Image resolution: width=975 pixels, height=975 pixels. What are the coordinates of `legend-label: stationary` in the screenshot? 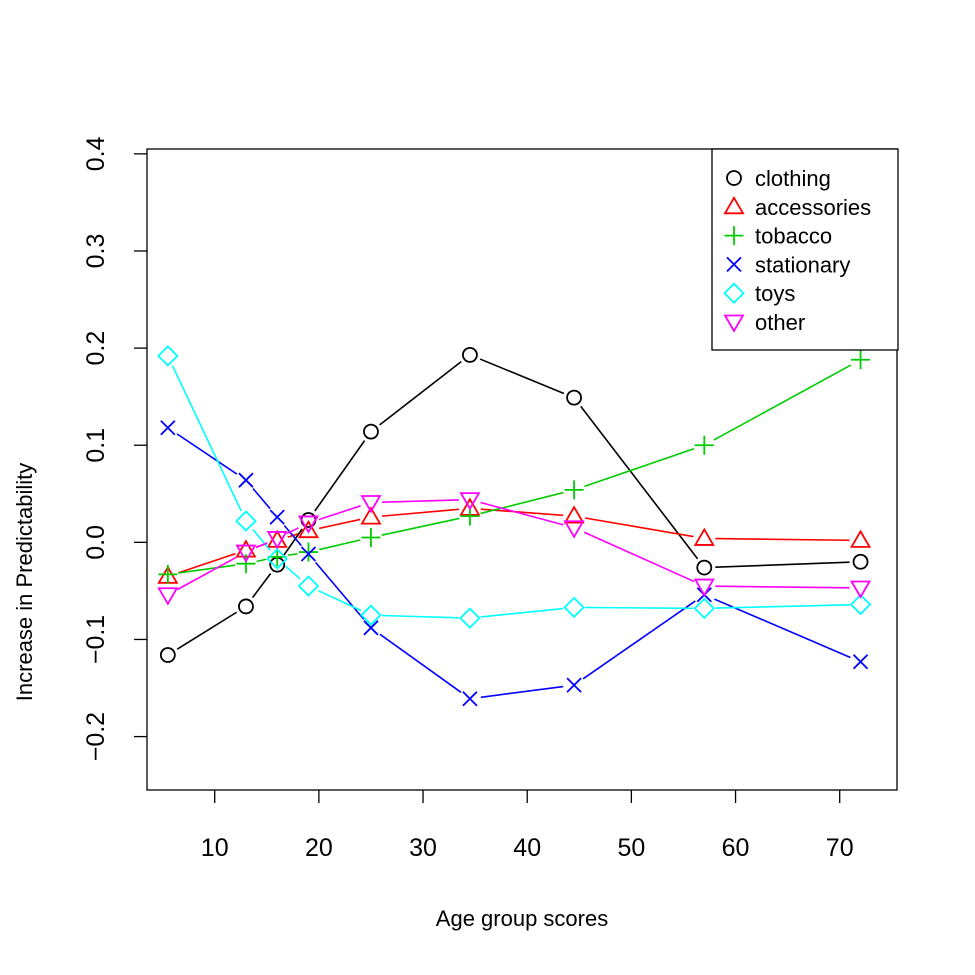 It's located at (802, 264).